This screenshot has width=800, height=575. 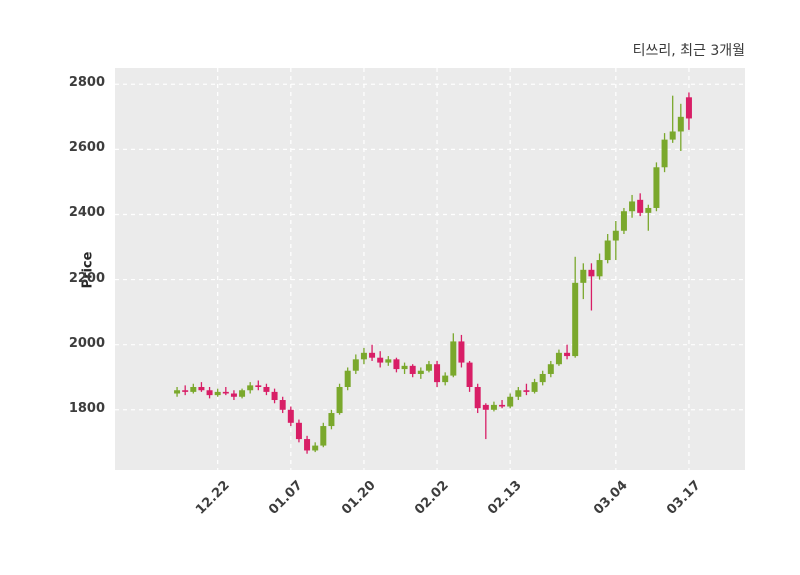 I want to click on x-tick-label: 03.17, so click(x=683, y=498).